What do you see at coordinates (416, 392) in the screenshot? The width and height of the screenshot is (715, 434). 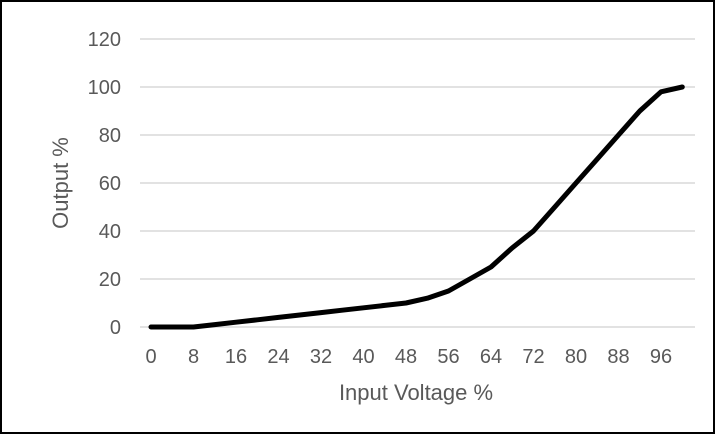 I see `x-axis-title: Input Voltage %` at bounding box center [416, 392].